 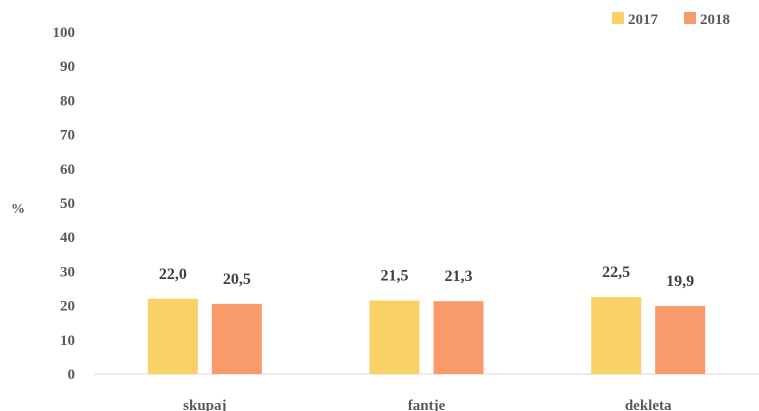 I want to click on y-tick-label: 80, so click(x=67, y=101).